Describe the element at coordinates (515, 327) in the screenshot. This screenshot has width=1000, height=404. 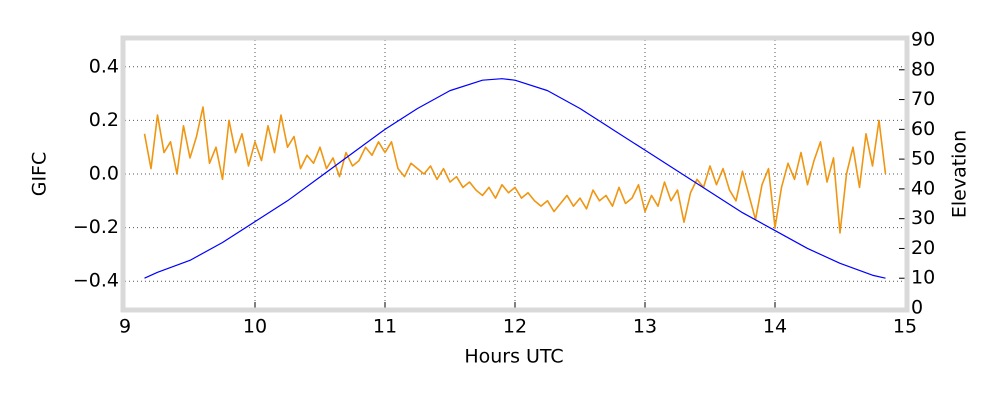
I see `x-tick-label: 12` at that location.